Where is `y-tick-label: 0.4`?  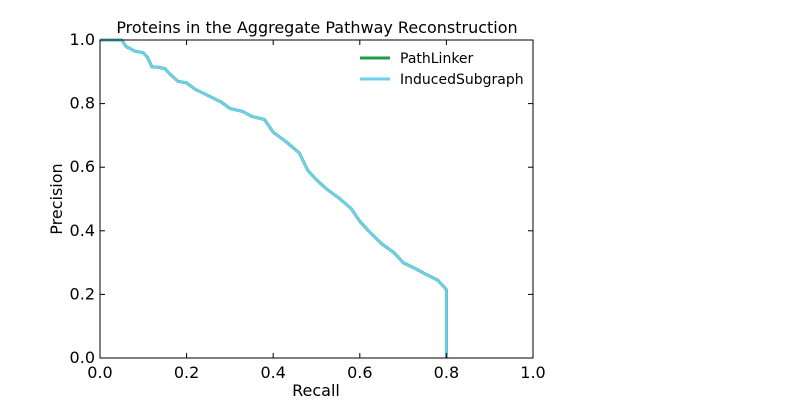 y-tick-label: 0.4 is located at coordinates (82, 230).